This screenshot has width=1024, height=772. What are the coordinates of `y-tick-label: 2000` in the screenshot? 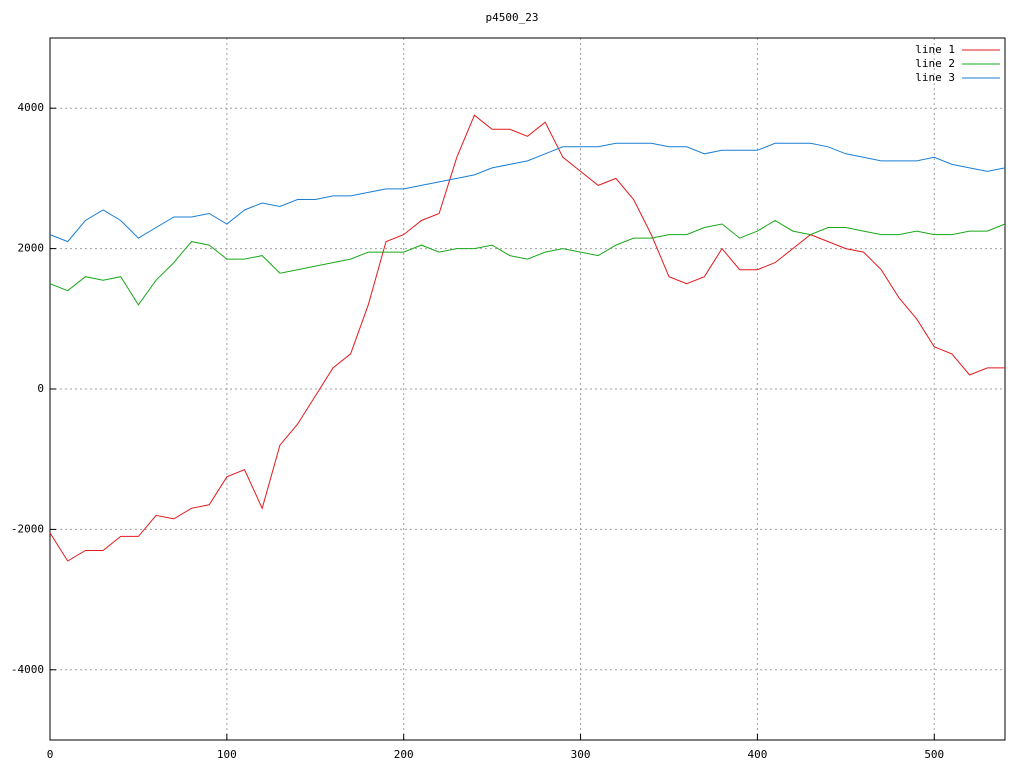 It's located at (31, 248).